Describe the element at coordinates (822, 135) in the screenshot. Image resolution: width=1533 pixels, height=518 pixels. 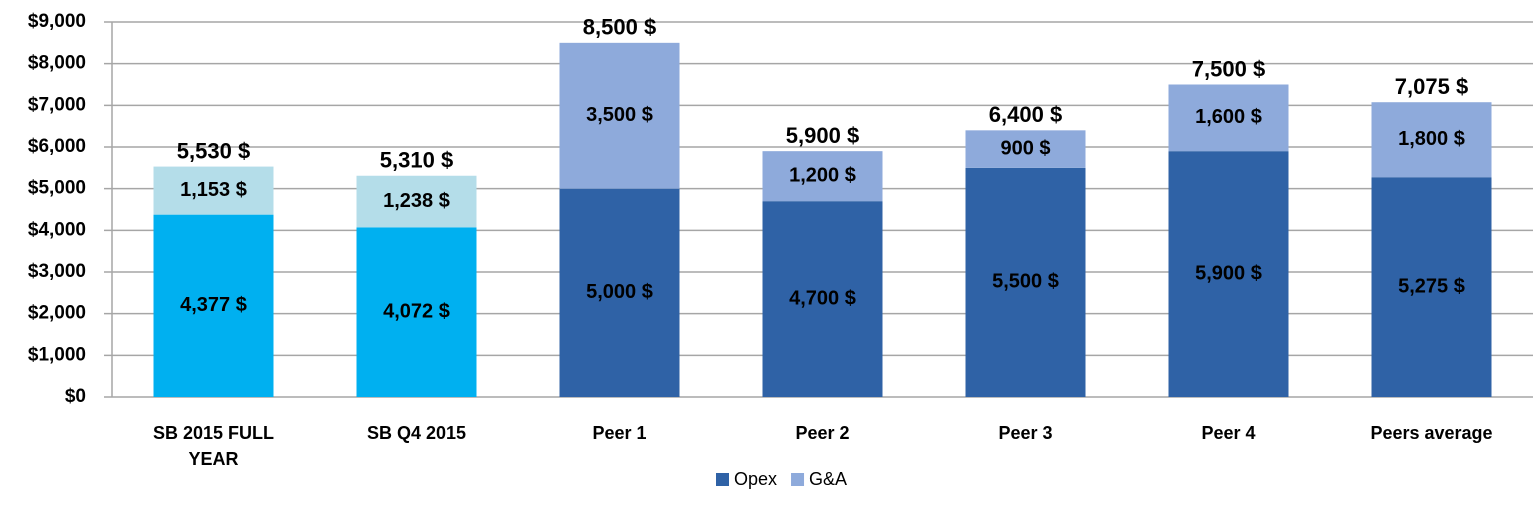
I see `total-label: 5,900 $` at that location.